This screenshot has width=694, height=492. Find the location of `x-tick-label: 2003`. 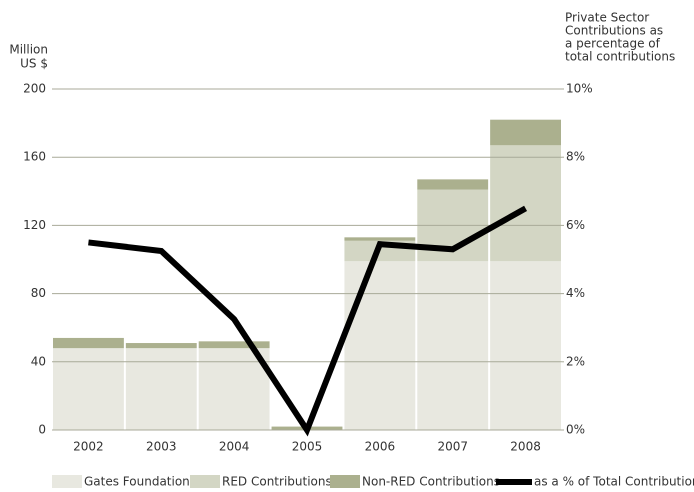

x-tick-label: 2003 is located at coordinates (161, 447).